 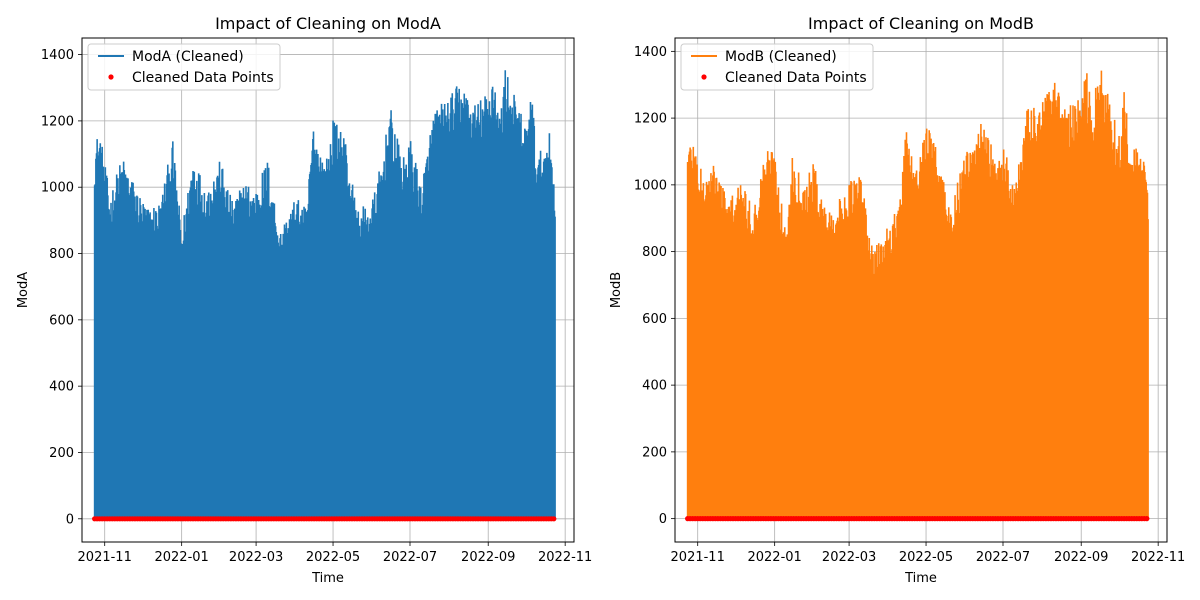 I want to click on legend-label: ModB (Cleaned), so click(x=781, y=57).